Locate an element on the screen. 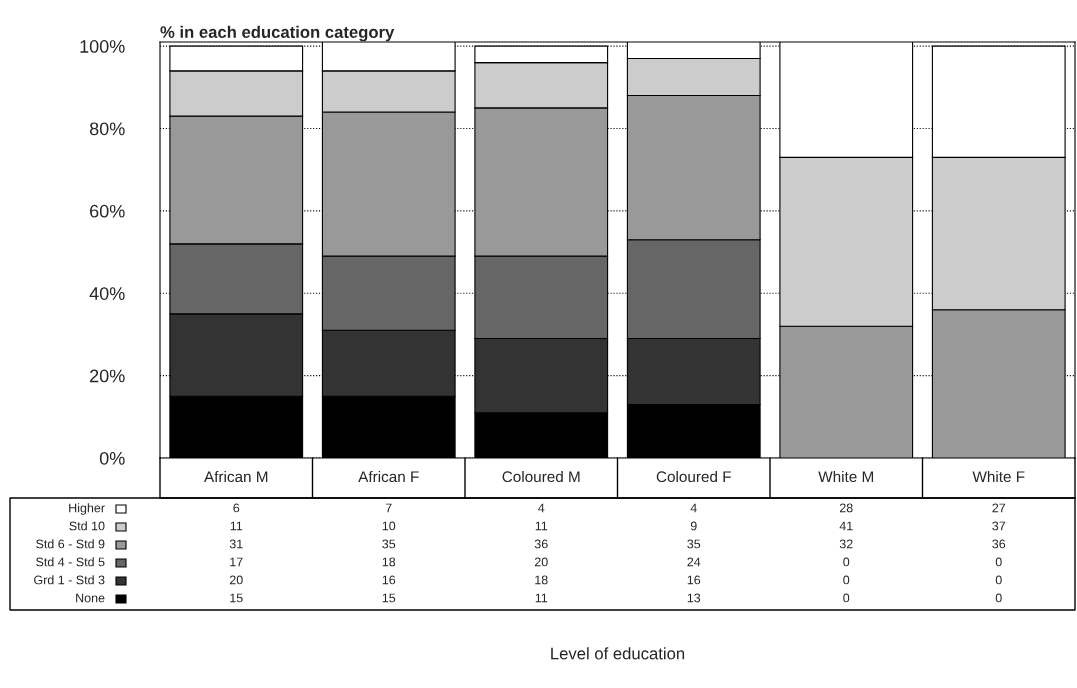  data-label: 41 is located at coordinates (846, 526).